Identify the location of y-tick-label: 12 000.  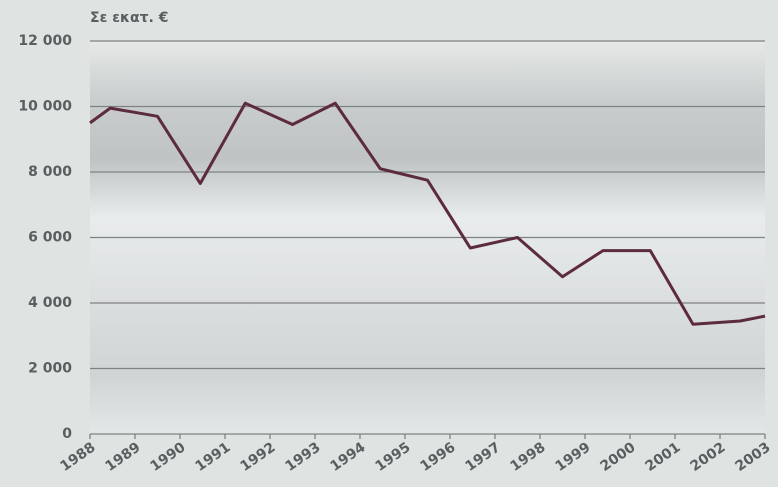
(45, 41).